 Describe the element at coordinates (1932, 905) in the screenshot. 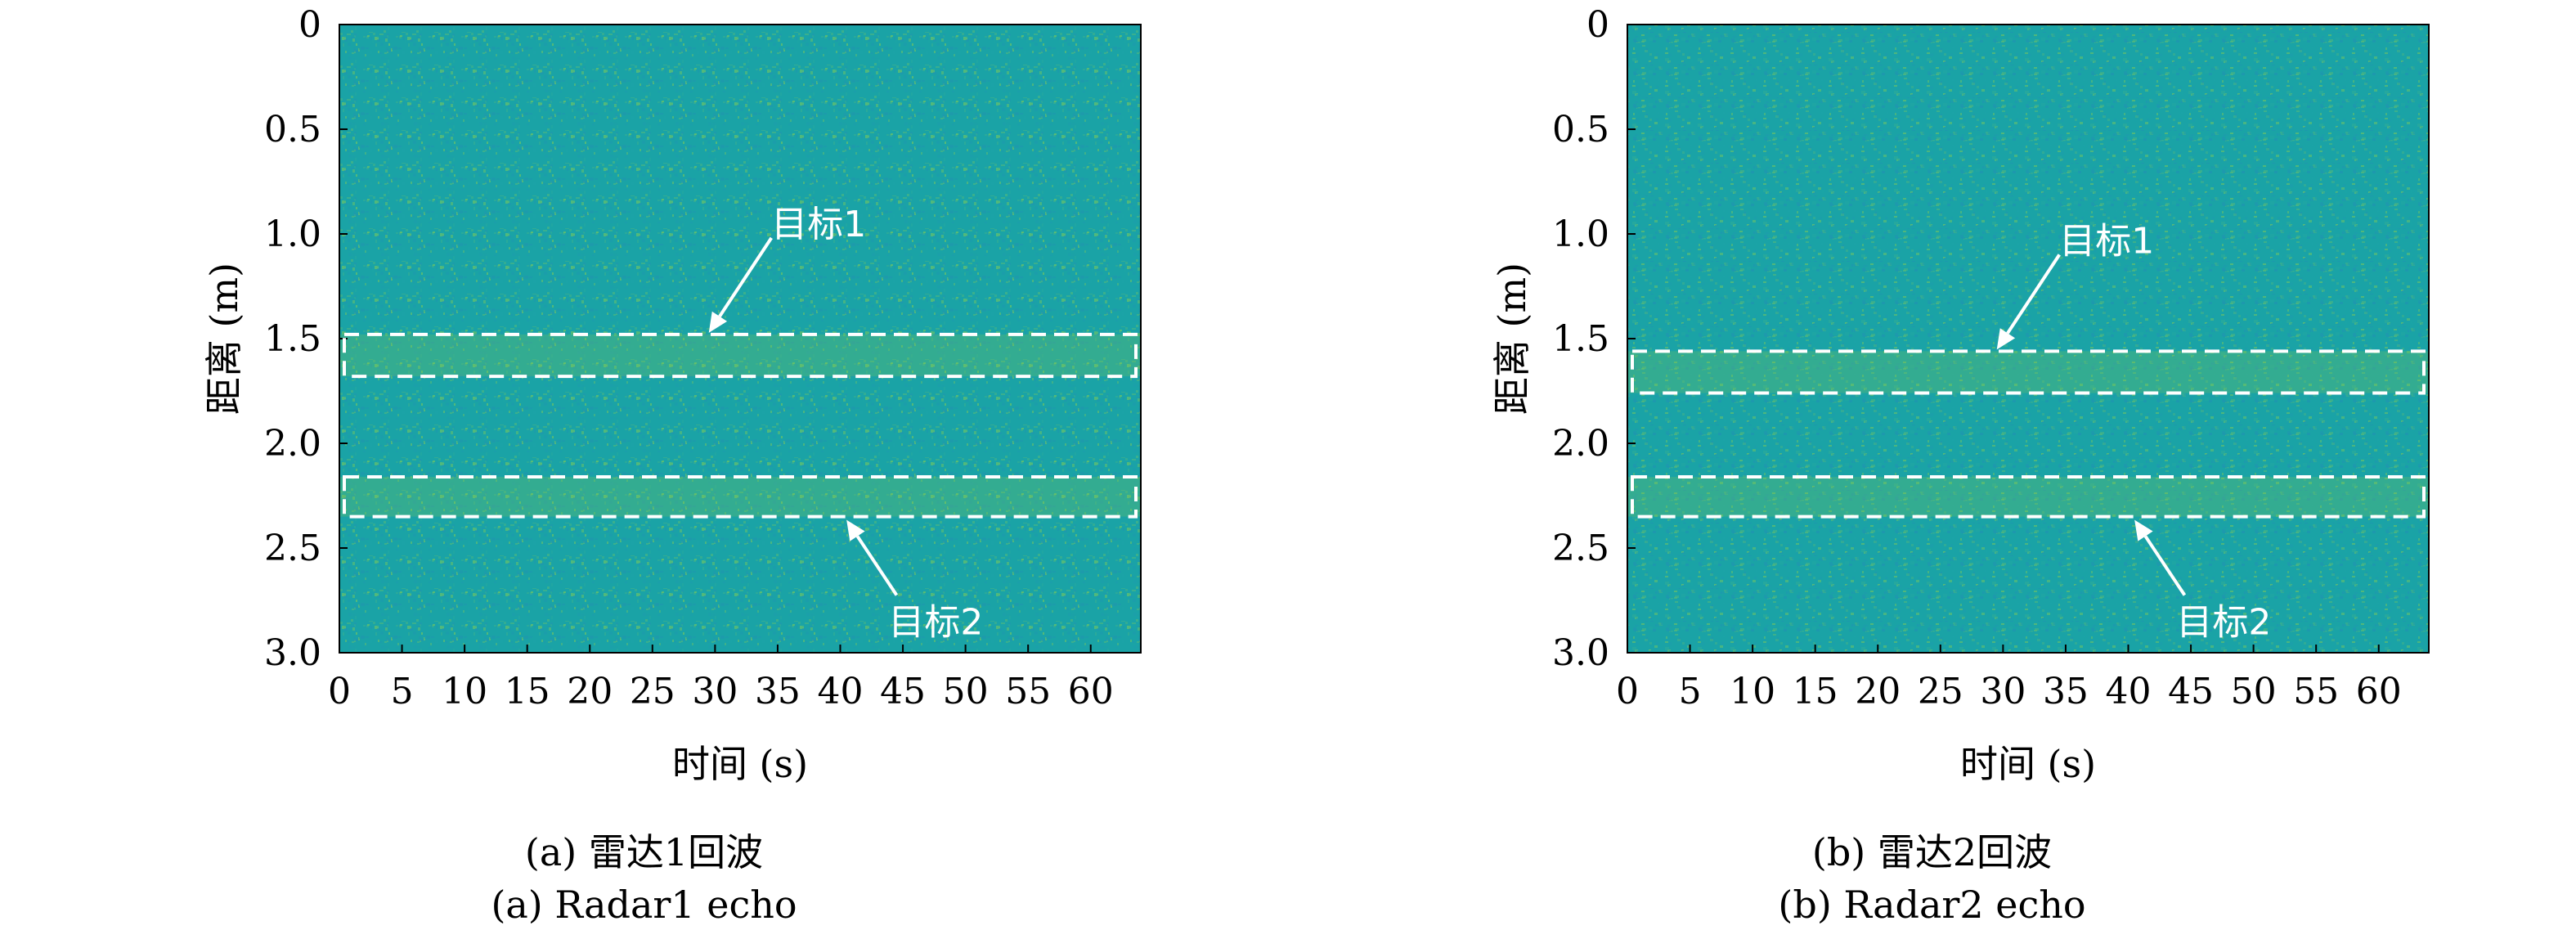

I see `caption-en-b: (b) Radar2 echo` at that location.